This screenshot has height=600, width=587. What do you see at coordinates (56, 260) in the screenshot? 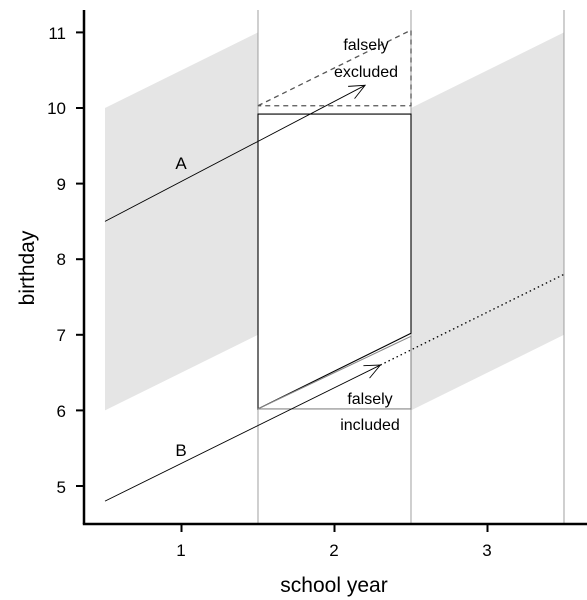
I see `y-tick-labels: 5 6 7 8 9 10 11` at bounding box center [56, 260].